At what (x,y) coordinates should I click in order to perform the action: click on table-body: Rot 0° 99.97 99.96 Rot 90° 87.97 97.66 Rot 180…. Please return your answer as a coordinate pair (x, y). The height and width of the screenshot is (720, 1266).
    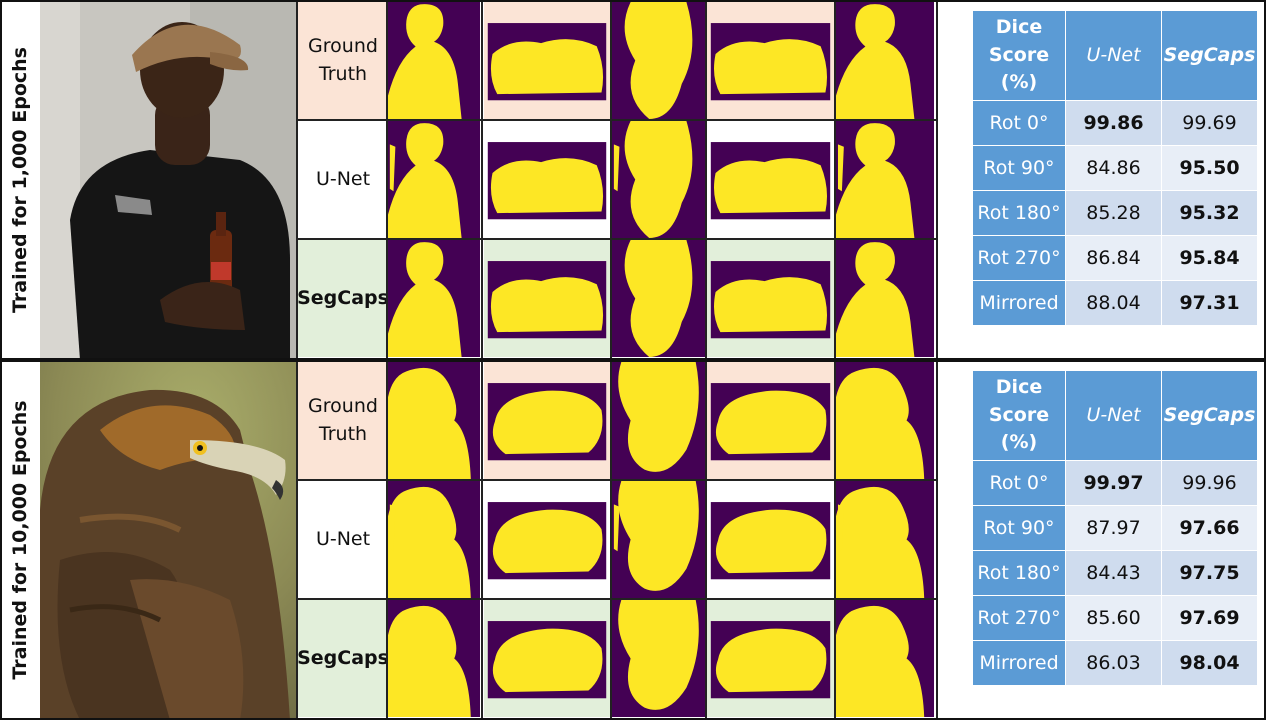
    Looking at the image, I should click on (1115, 573).